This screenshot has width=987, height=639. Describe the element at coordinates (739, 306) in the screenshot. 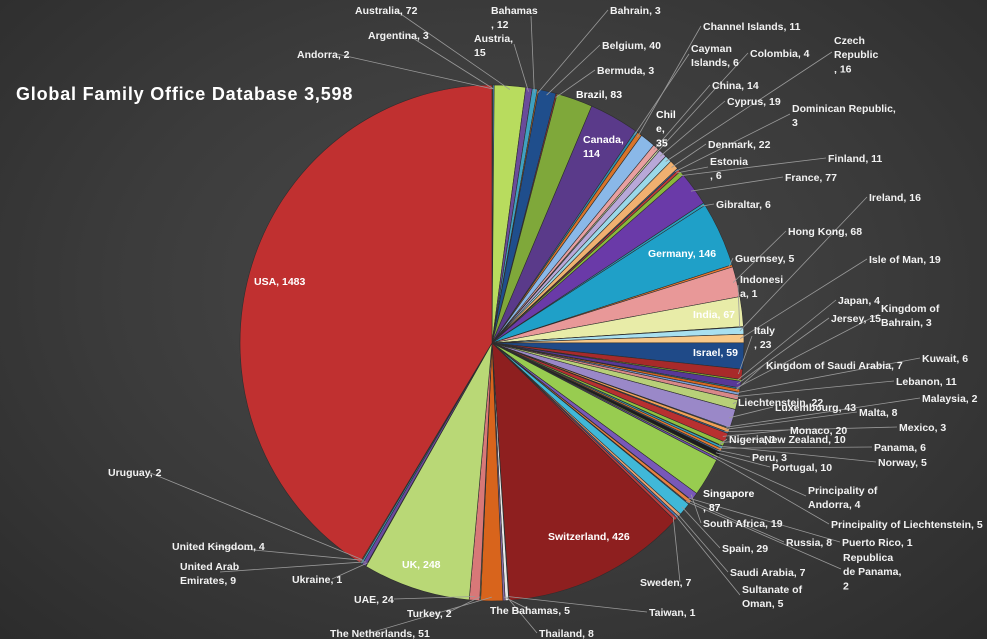

I see `leader-indonesia` at that location.